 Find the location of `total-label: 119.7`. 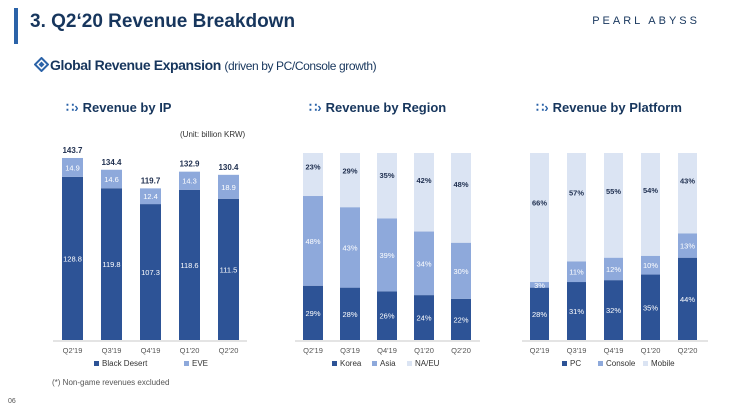

total-label: 119.7 is located at coordinates (151, 180).